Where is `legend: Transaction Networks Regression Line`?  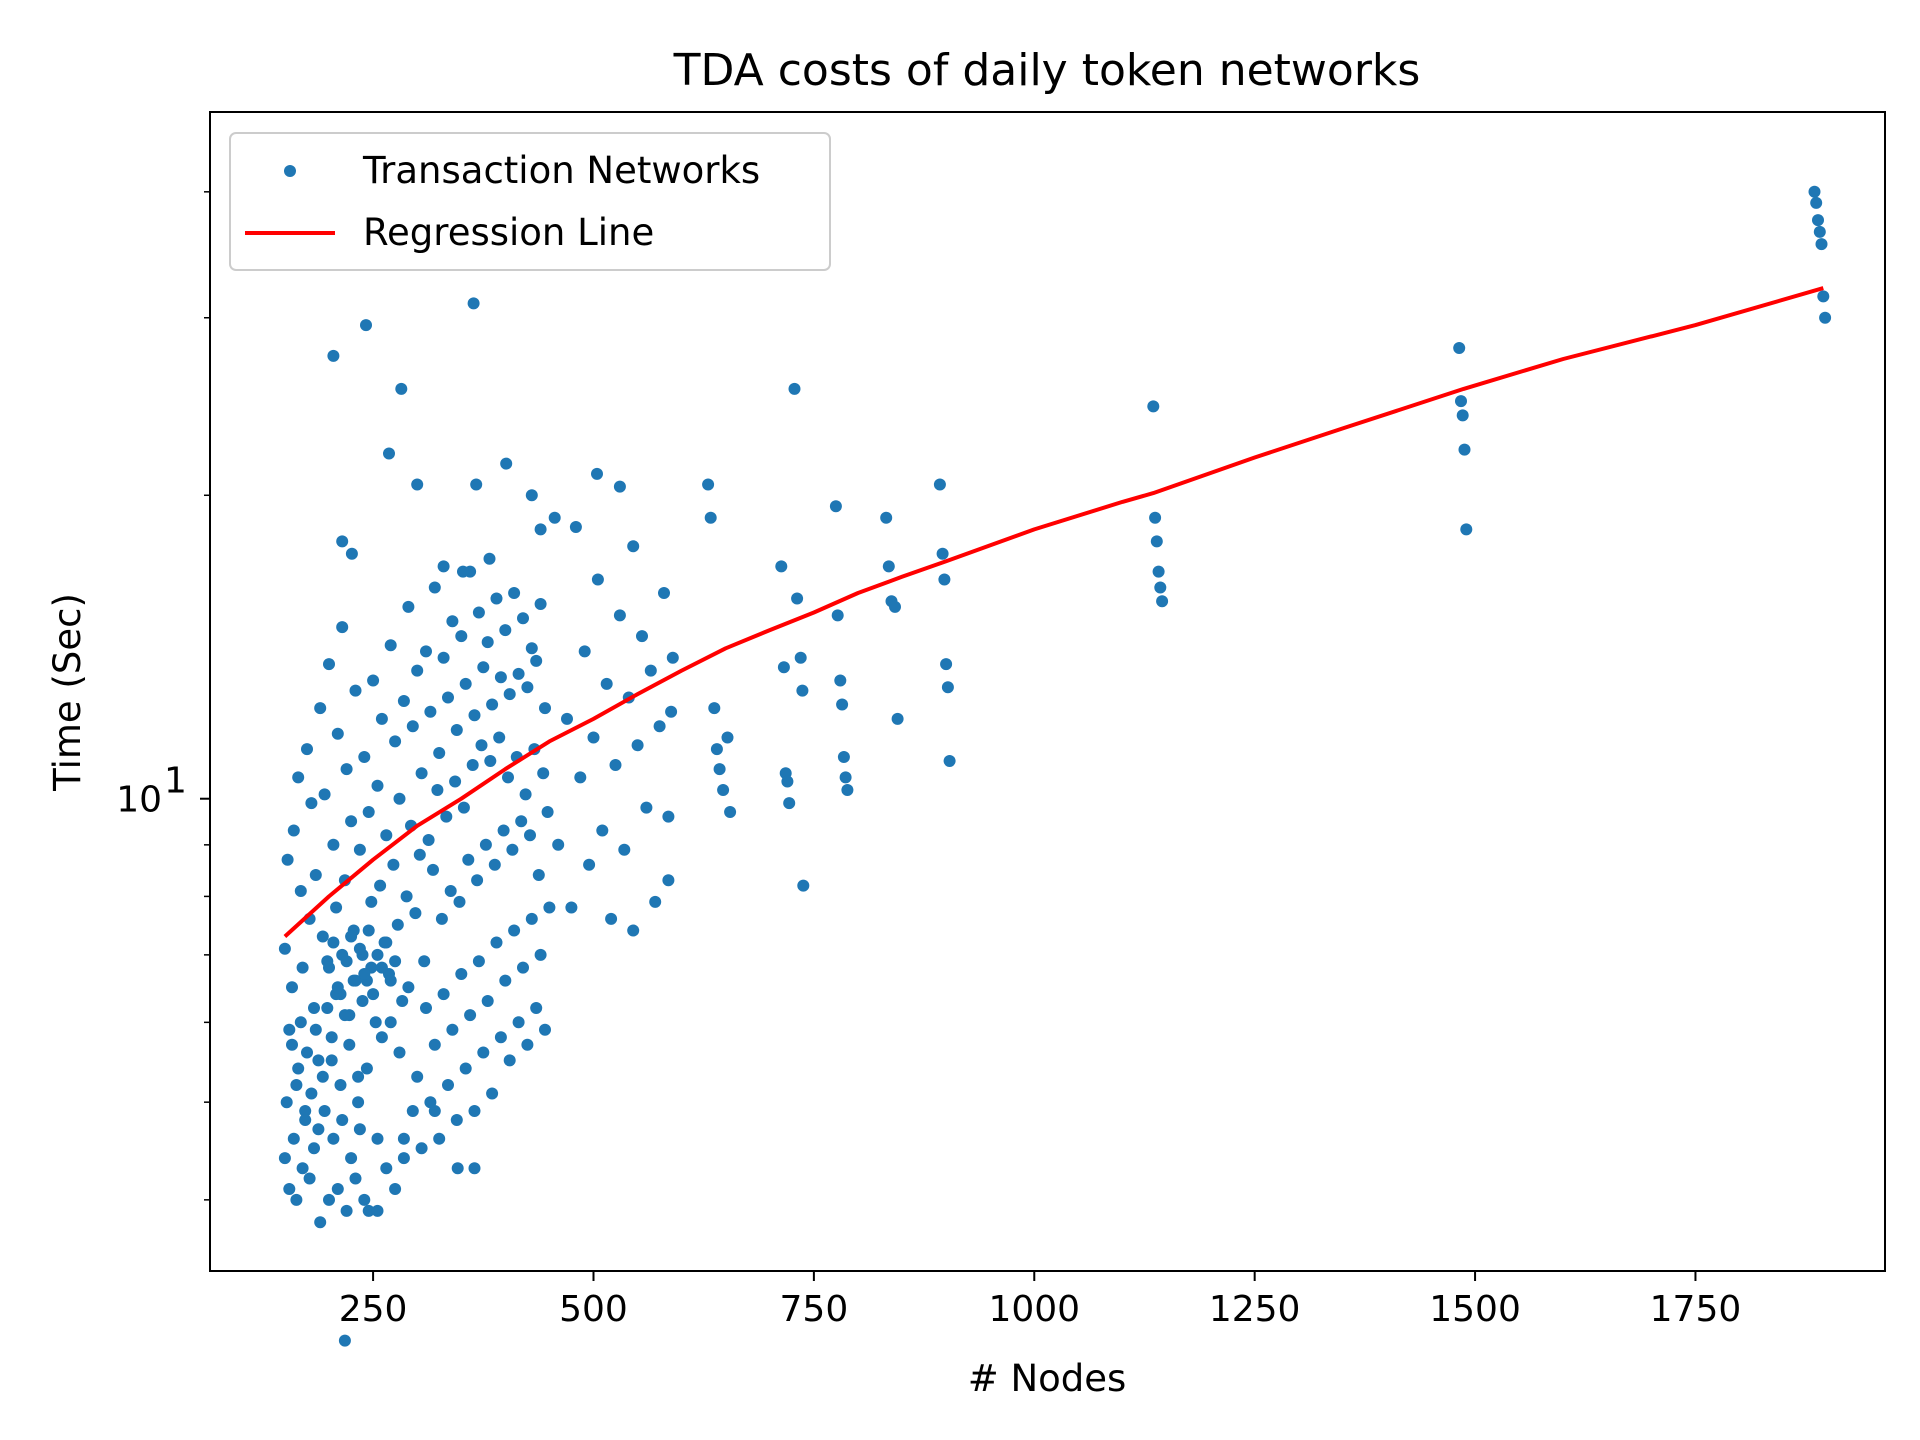
legend: Transaction Networks Regression Line is located at coordinates (530, 201).